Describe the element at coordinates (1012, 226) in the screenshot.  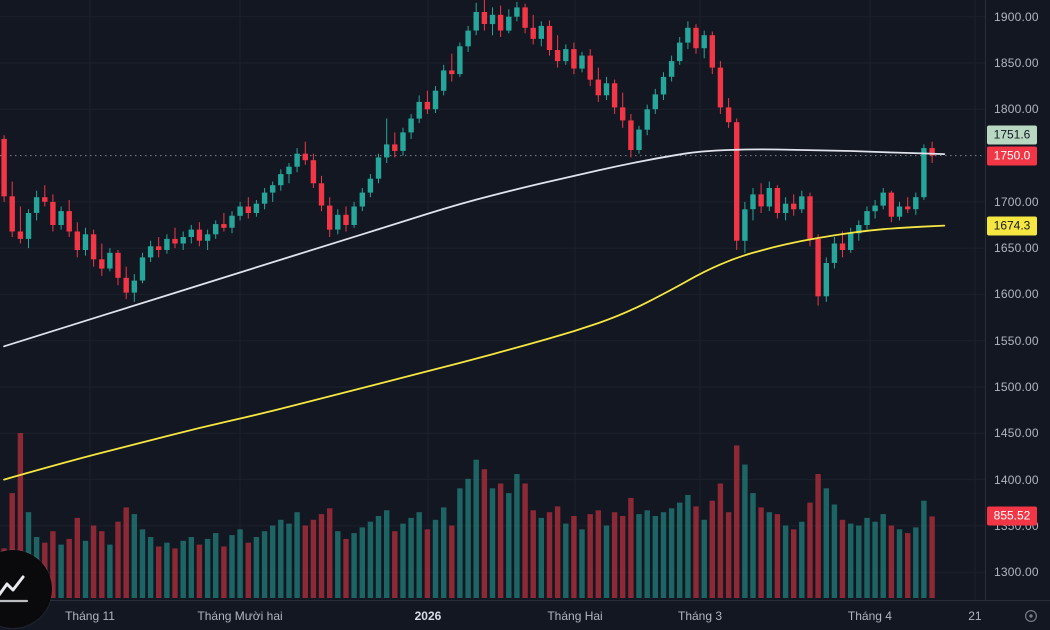
I see `ma-yellow-value-badge: 1674.3` at that location.